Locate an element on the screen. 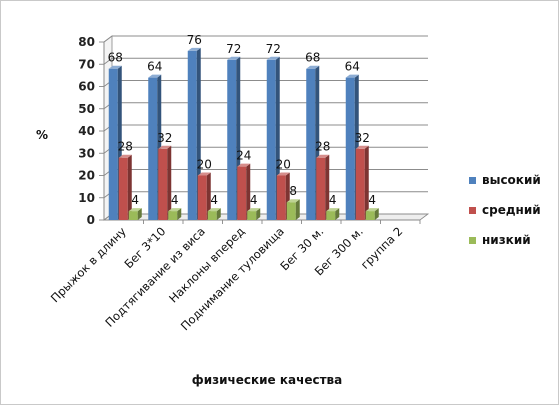 The width and height of the screenshot is (559, 405). y-tick-label: 0 is located at coordinates (91, 220).